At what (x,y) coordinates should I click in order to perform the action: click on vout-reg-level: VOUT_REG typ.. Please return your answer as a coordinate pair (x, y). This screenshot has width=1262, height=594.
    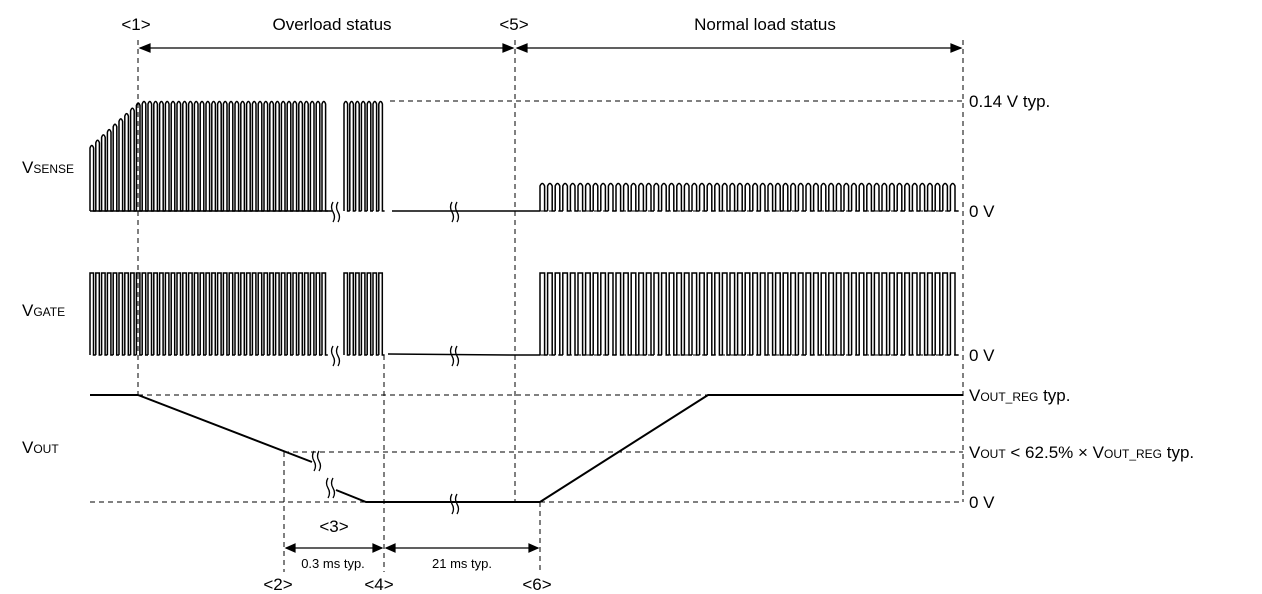
    Looking at the image, I should click on (1019, 395).